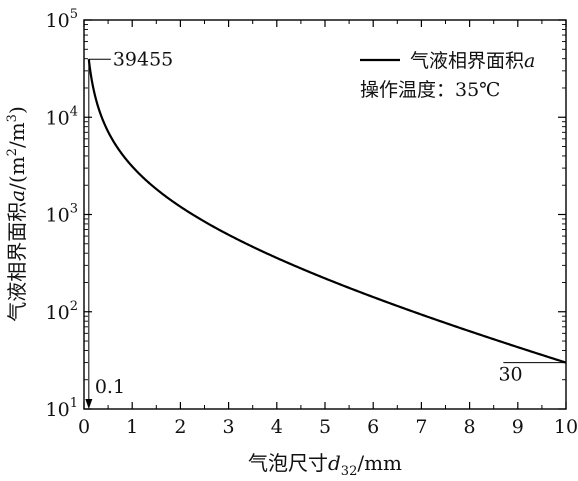 The height and width of the screenshot is (481, 578). I want to click on legend-entry-label: 气液相界面积a, so click(472, 61).